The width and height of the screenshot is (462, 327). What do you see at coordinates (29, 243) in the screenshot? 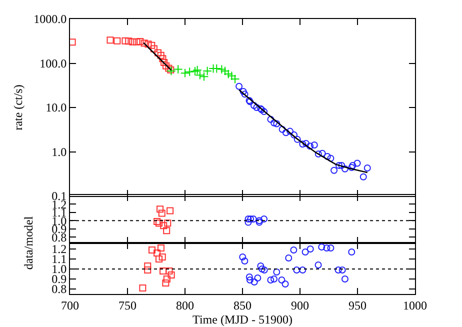
I see `y-axis-title: data/model` at bounding box center [29, 243].